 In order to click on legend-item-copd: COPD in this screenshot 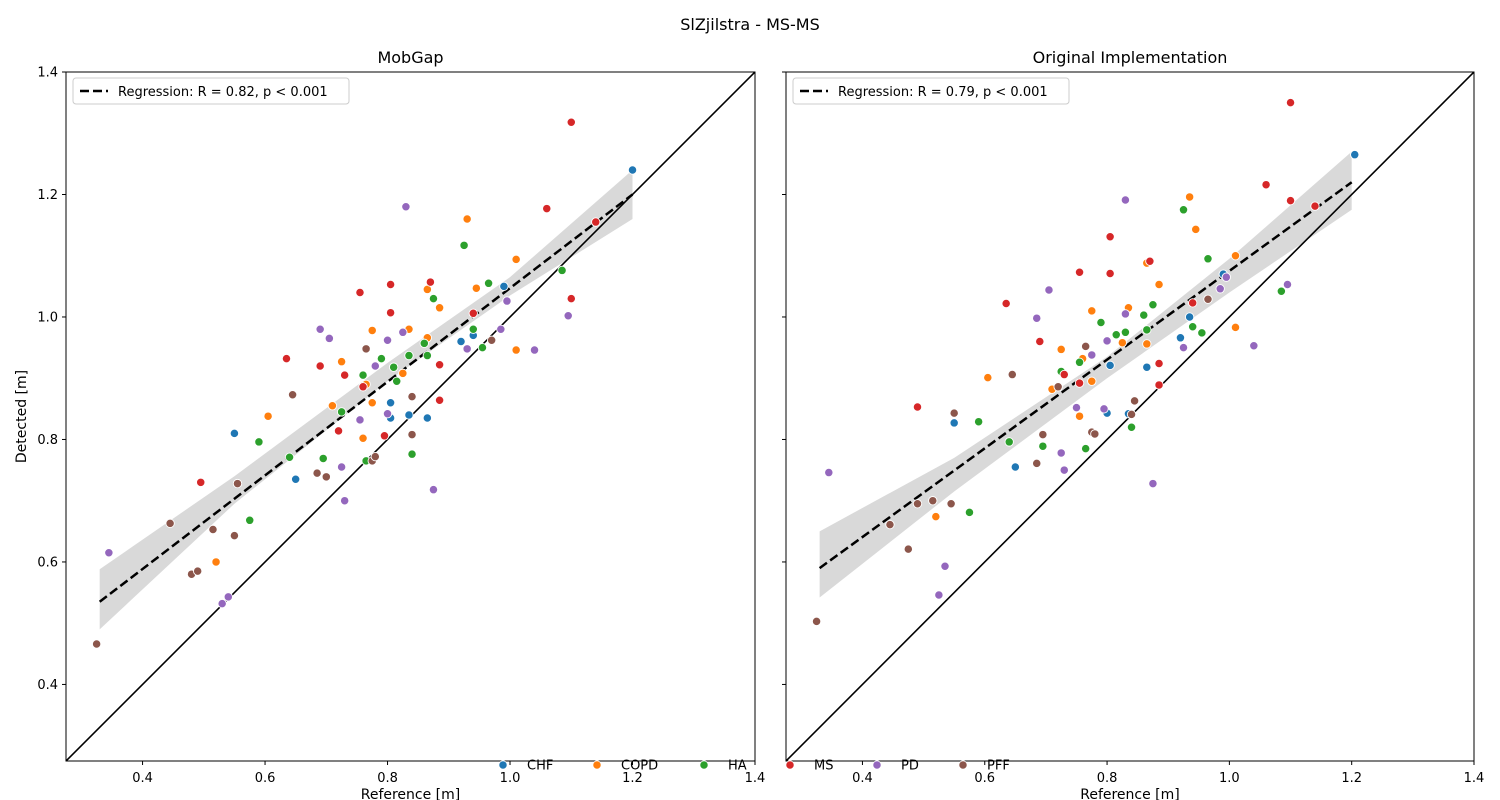, I will do `click(625, 766)`.